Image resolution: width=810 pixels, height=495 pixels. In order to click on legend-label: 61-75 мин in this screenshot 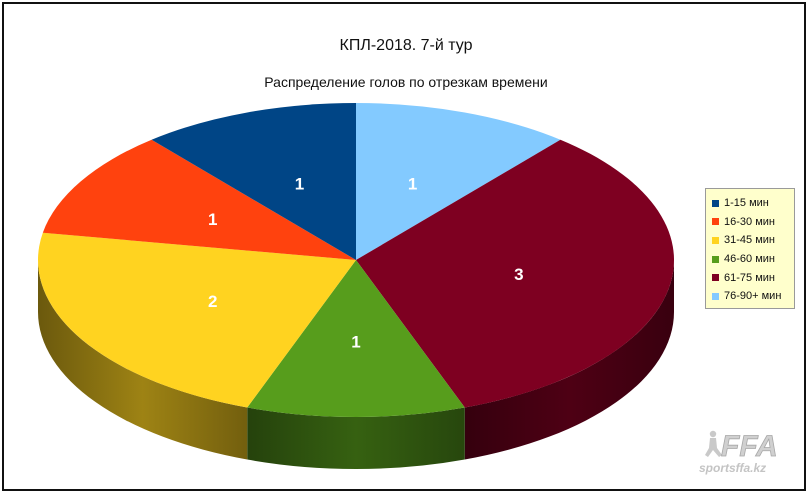, I will do `click(749, 277)`.